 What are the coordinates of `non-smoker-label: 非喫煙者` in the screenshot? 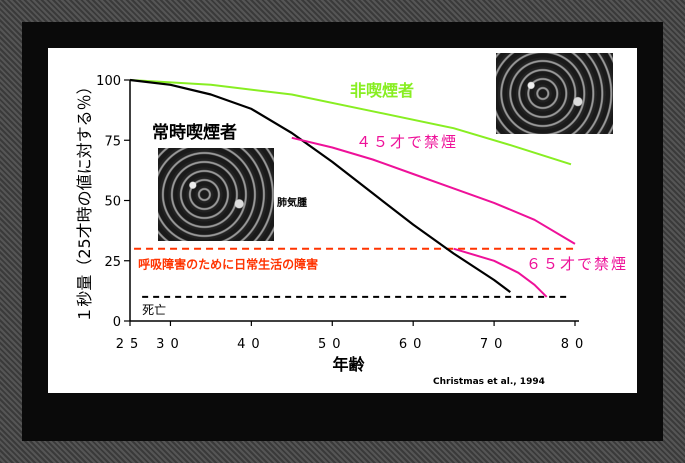 It's located at (382, 90).